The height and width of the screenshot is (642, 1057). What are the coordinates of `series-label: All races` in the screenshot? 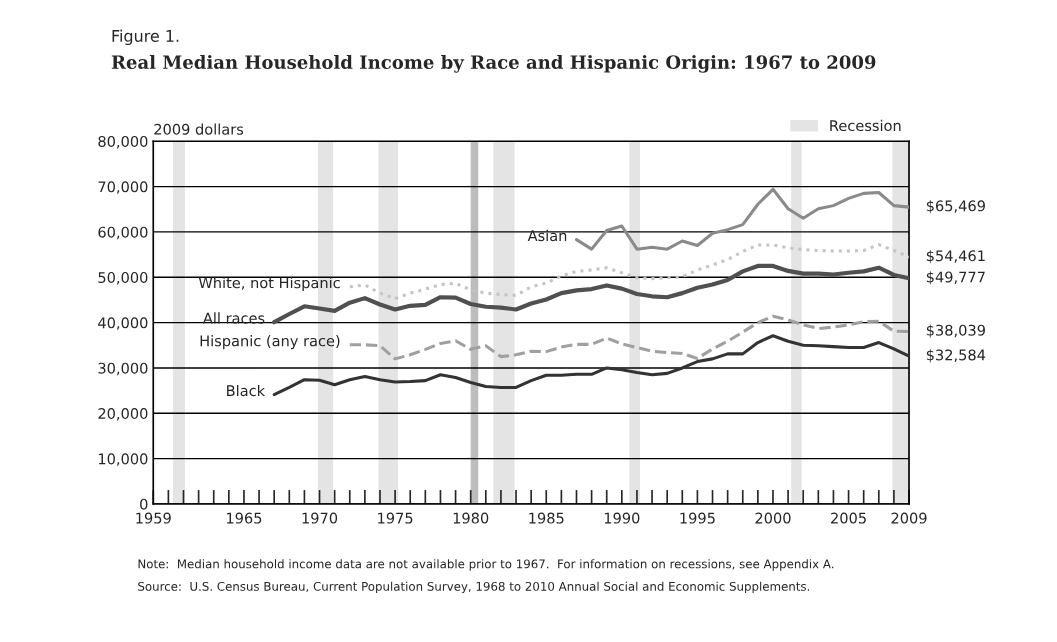 It's located at (234, 318).